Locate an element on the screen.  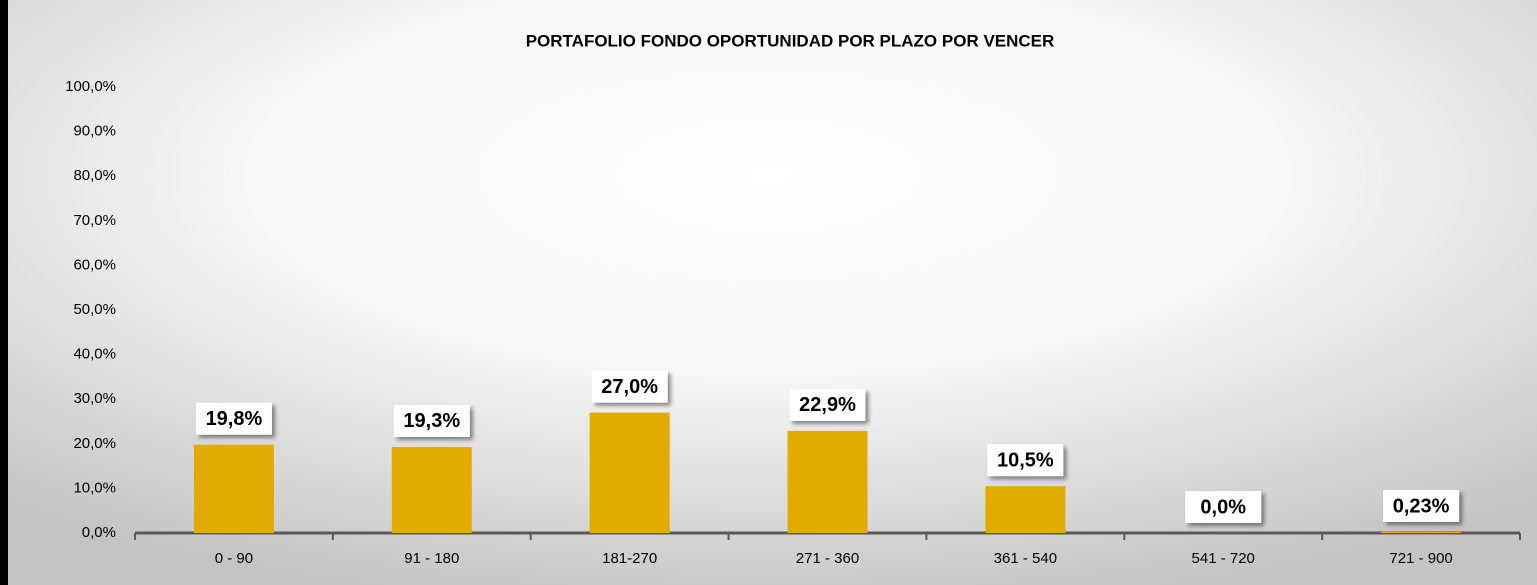
data-label: 10,5% is located at coordinates (1025, 460).